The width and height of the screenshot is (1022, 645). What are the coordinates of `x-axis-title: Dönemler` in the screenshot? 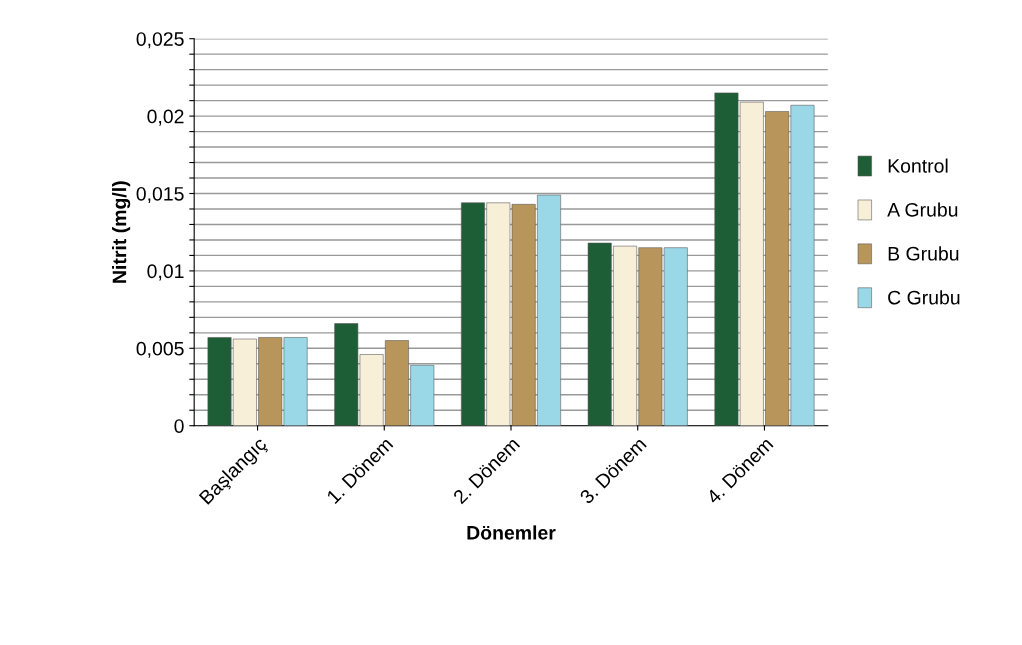 It's located at (511, 532).